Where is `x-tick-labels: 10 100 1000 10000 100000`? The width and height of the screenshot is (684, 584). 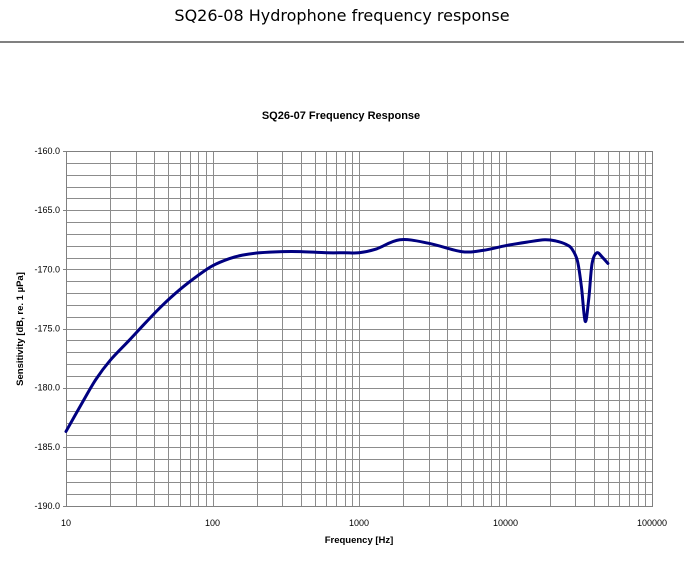
x-tick-labels: 10 100 1000 10000 100000 is located at coordinates (364, 523).